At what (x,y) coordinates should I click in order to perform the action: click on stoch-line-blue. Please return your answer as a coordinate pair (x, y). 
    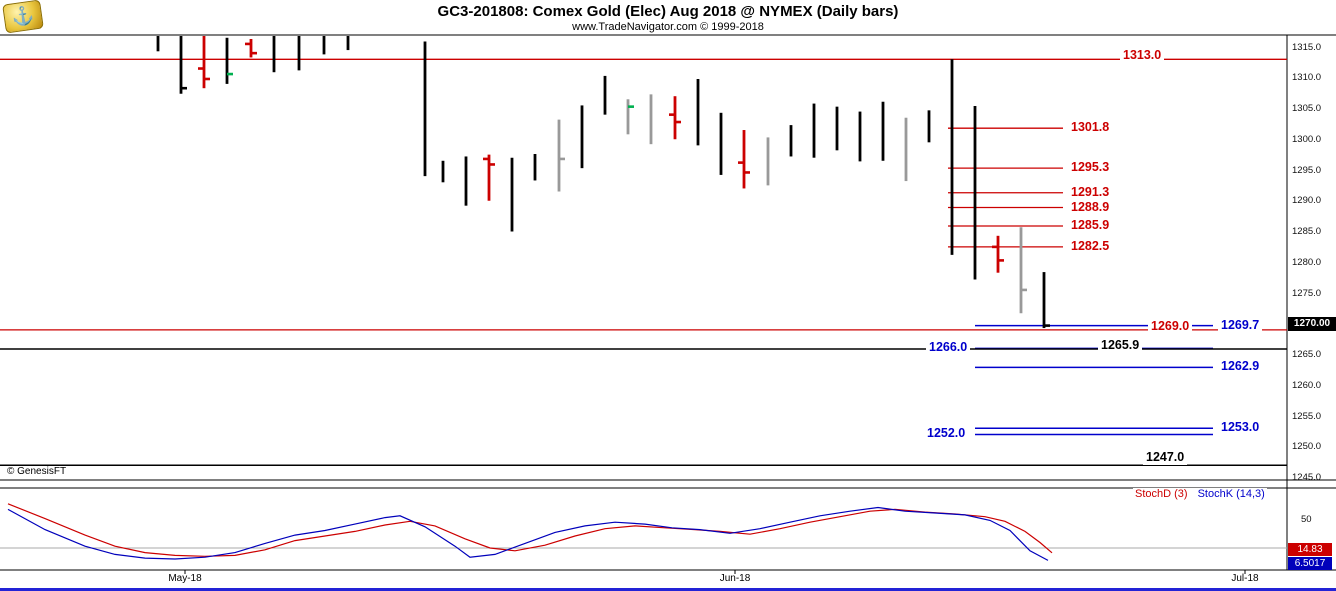
    Looking at the image, I should click on (528, 533).